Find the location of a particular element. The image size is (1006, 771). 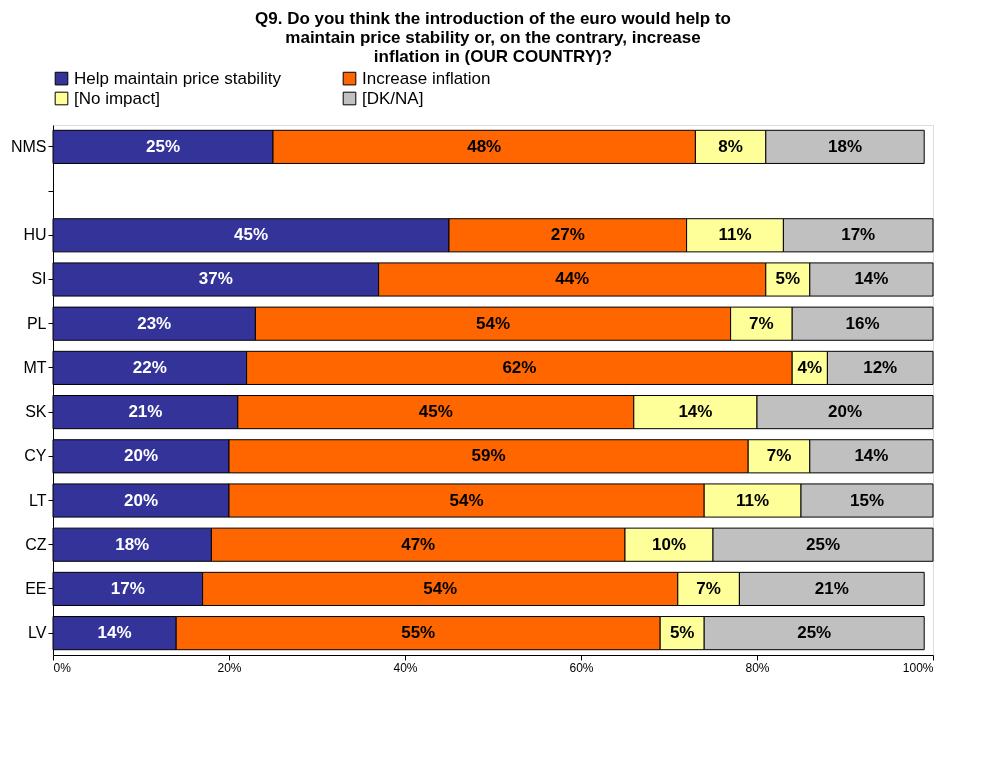

y-tick-label: PL is located at coordinates (36, 323).